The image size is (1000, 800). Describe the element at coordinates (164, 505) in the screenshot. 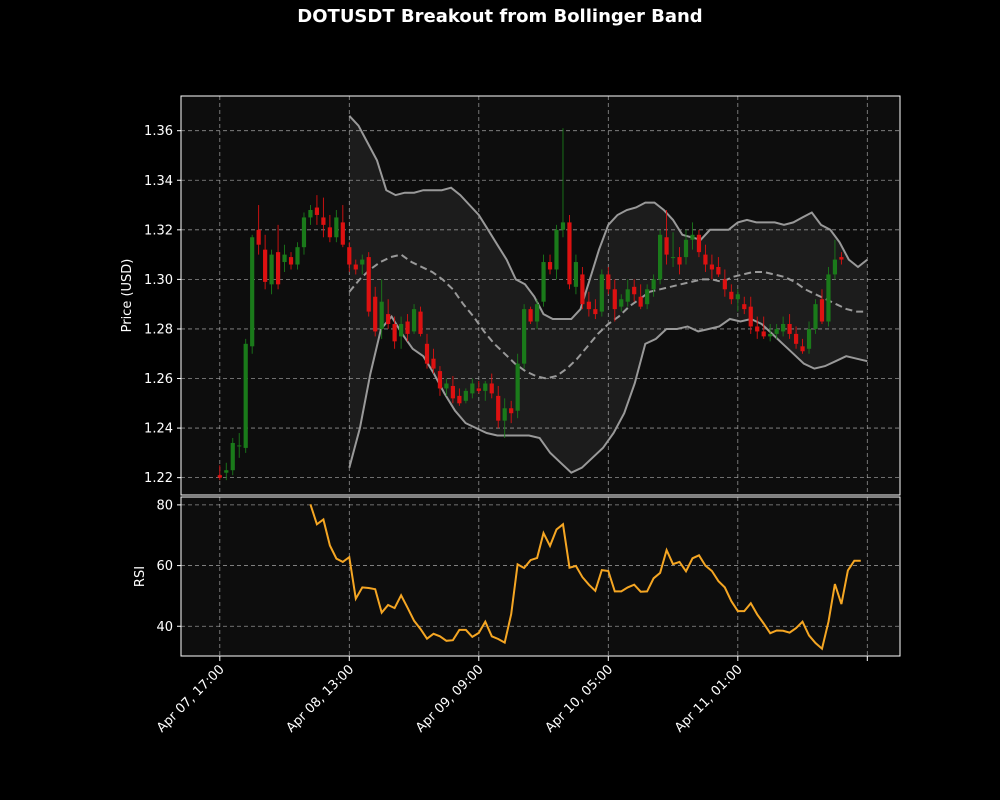

I see `rsi-tick-label: 80` at that location.